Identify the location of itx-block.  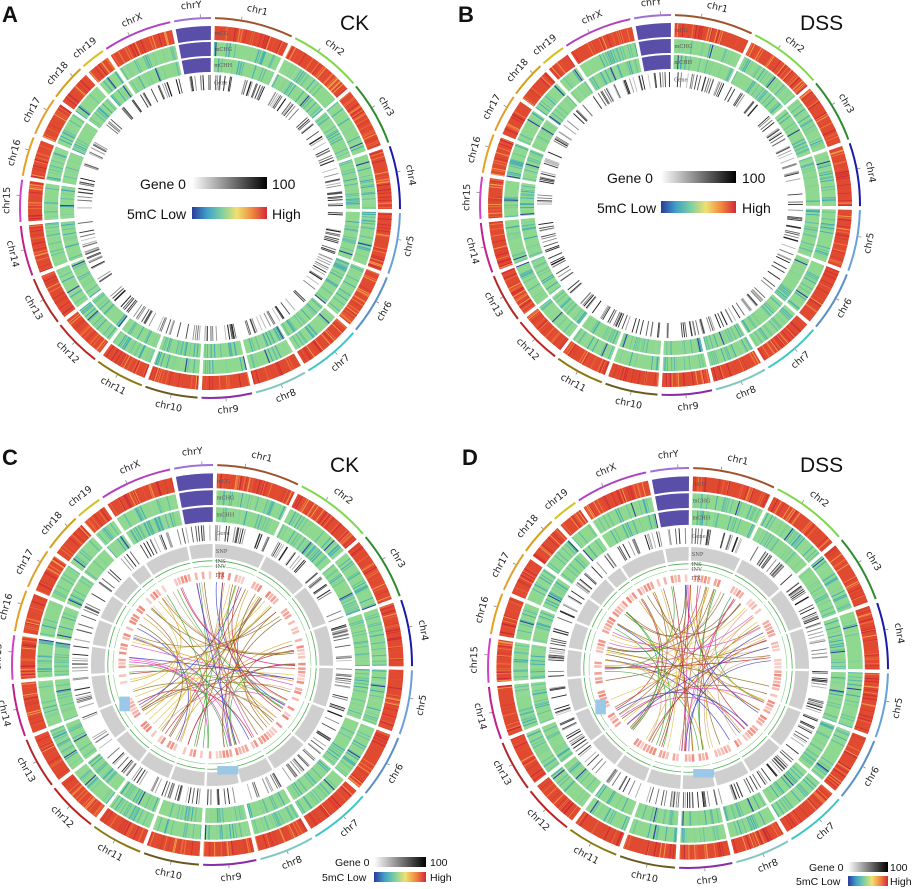
(123, 682).